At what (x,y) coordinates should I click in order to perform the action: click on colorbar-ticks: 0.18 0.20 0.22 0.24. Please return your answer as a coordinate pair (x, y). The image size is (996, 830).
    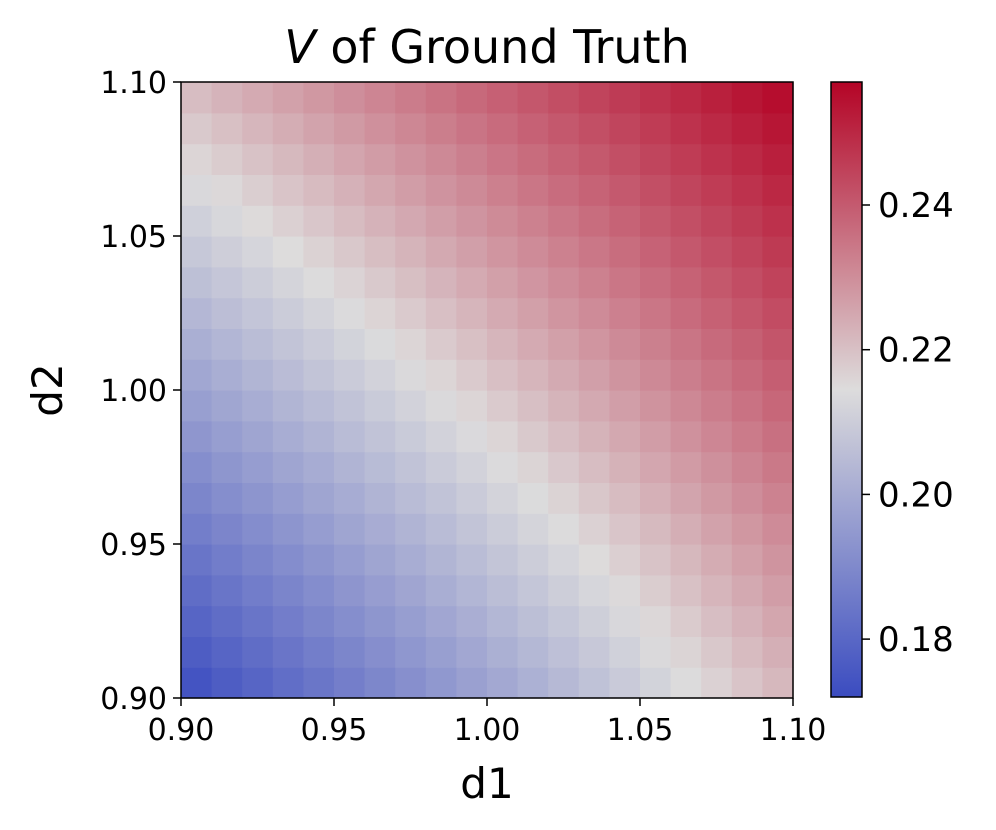
    Looking at the image, I should click on (908, 423).